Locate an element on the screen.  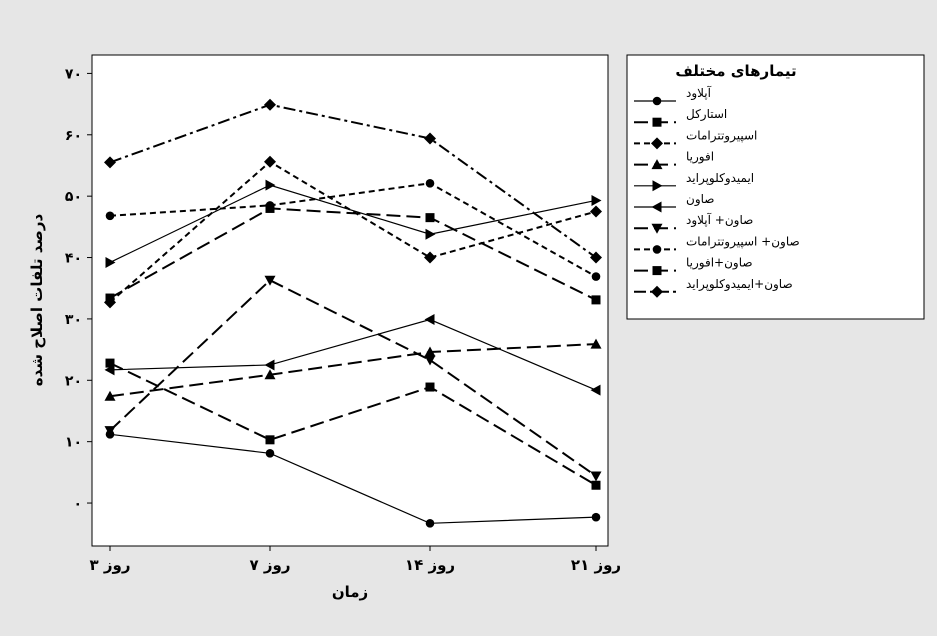
legend-label: استارکل is located at coordinates (706, 114).